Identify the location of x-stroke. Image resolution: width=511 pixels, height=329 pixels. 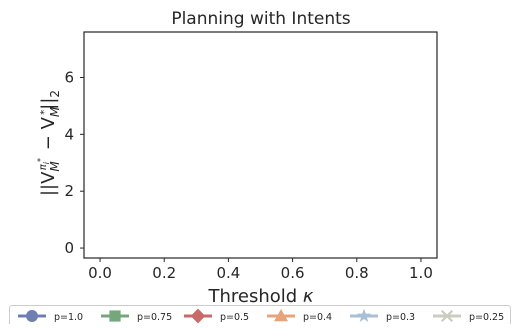
(447, 316).